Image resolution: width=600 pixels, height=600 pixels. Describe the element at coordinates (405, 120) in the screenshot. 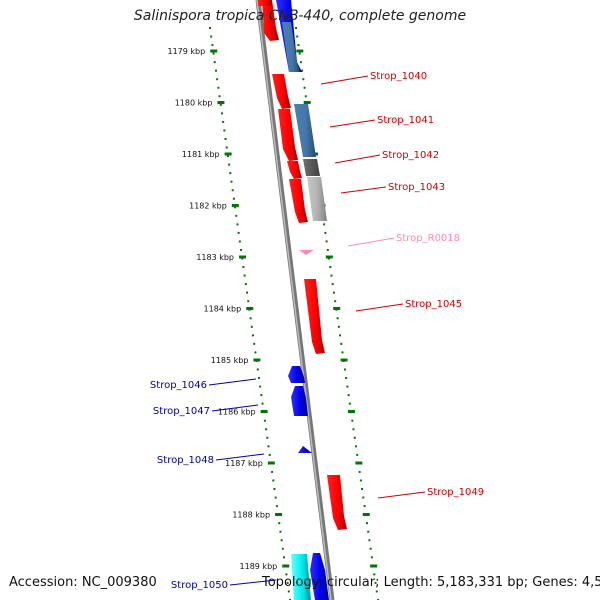

I see `gene-label-strop-1041: Strop_1041` at that location.